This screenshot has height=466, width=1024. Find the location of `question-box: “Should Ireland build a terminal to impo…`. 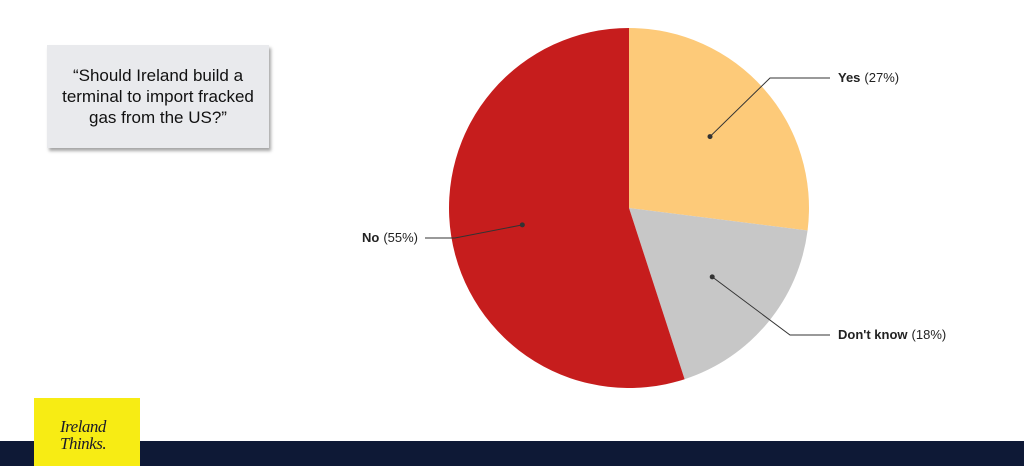

question-box: “Should Ireland build a terminal to impo… is located at coordinates (158, 96).